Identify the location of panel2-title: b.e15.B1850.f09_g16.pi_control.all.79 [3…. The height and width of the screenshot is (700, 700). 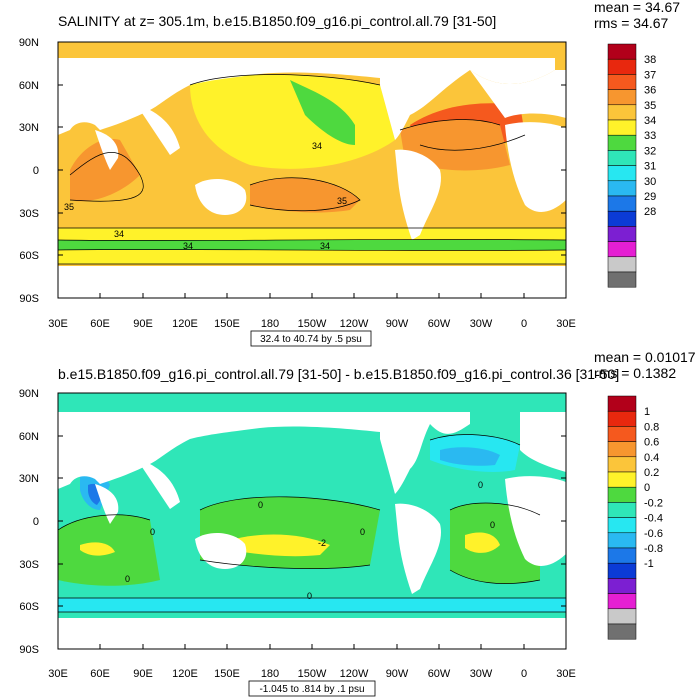
(339, 374).